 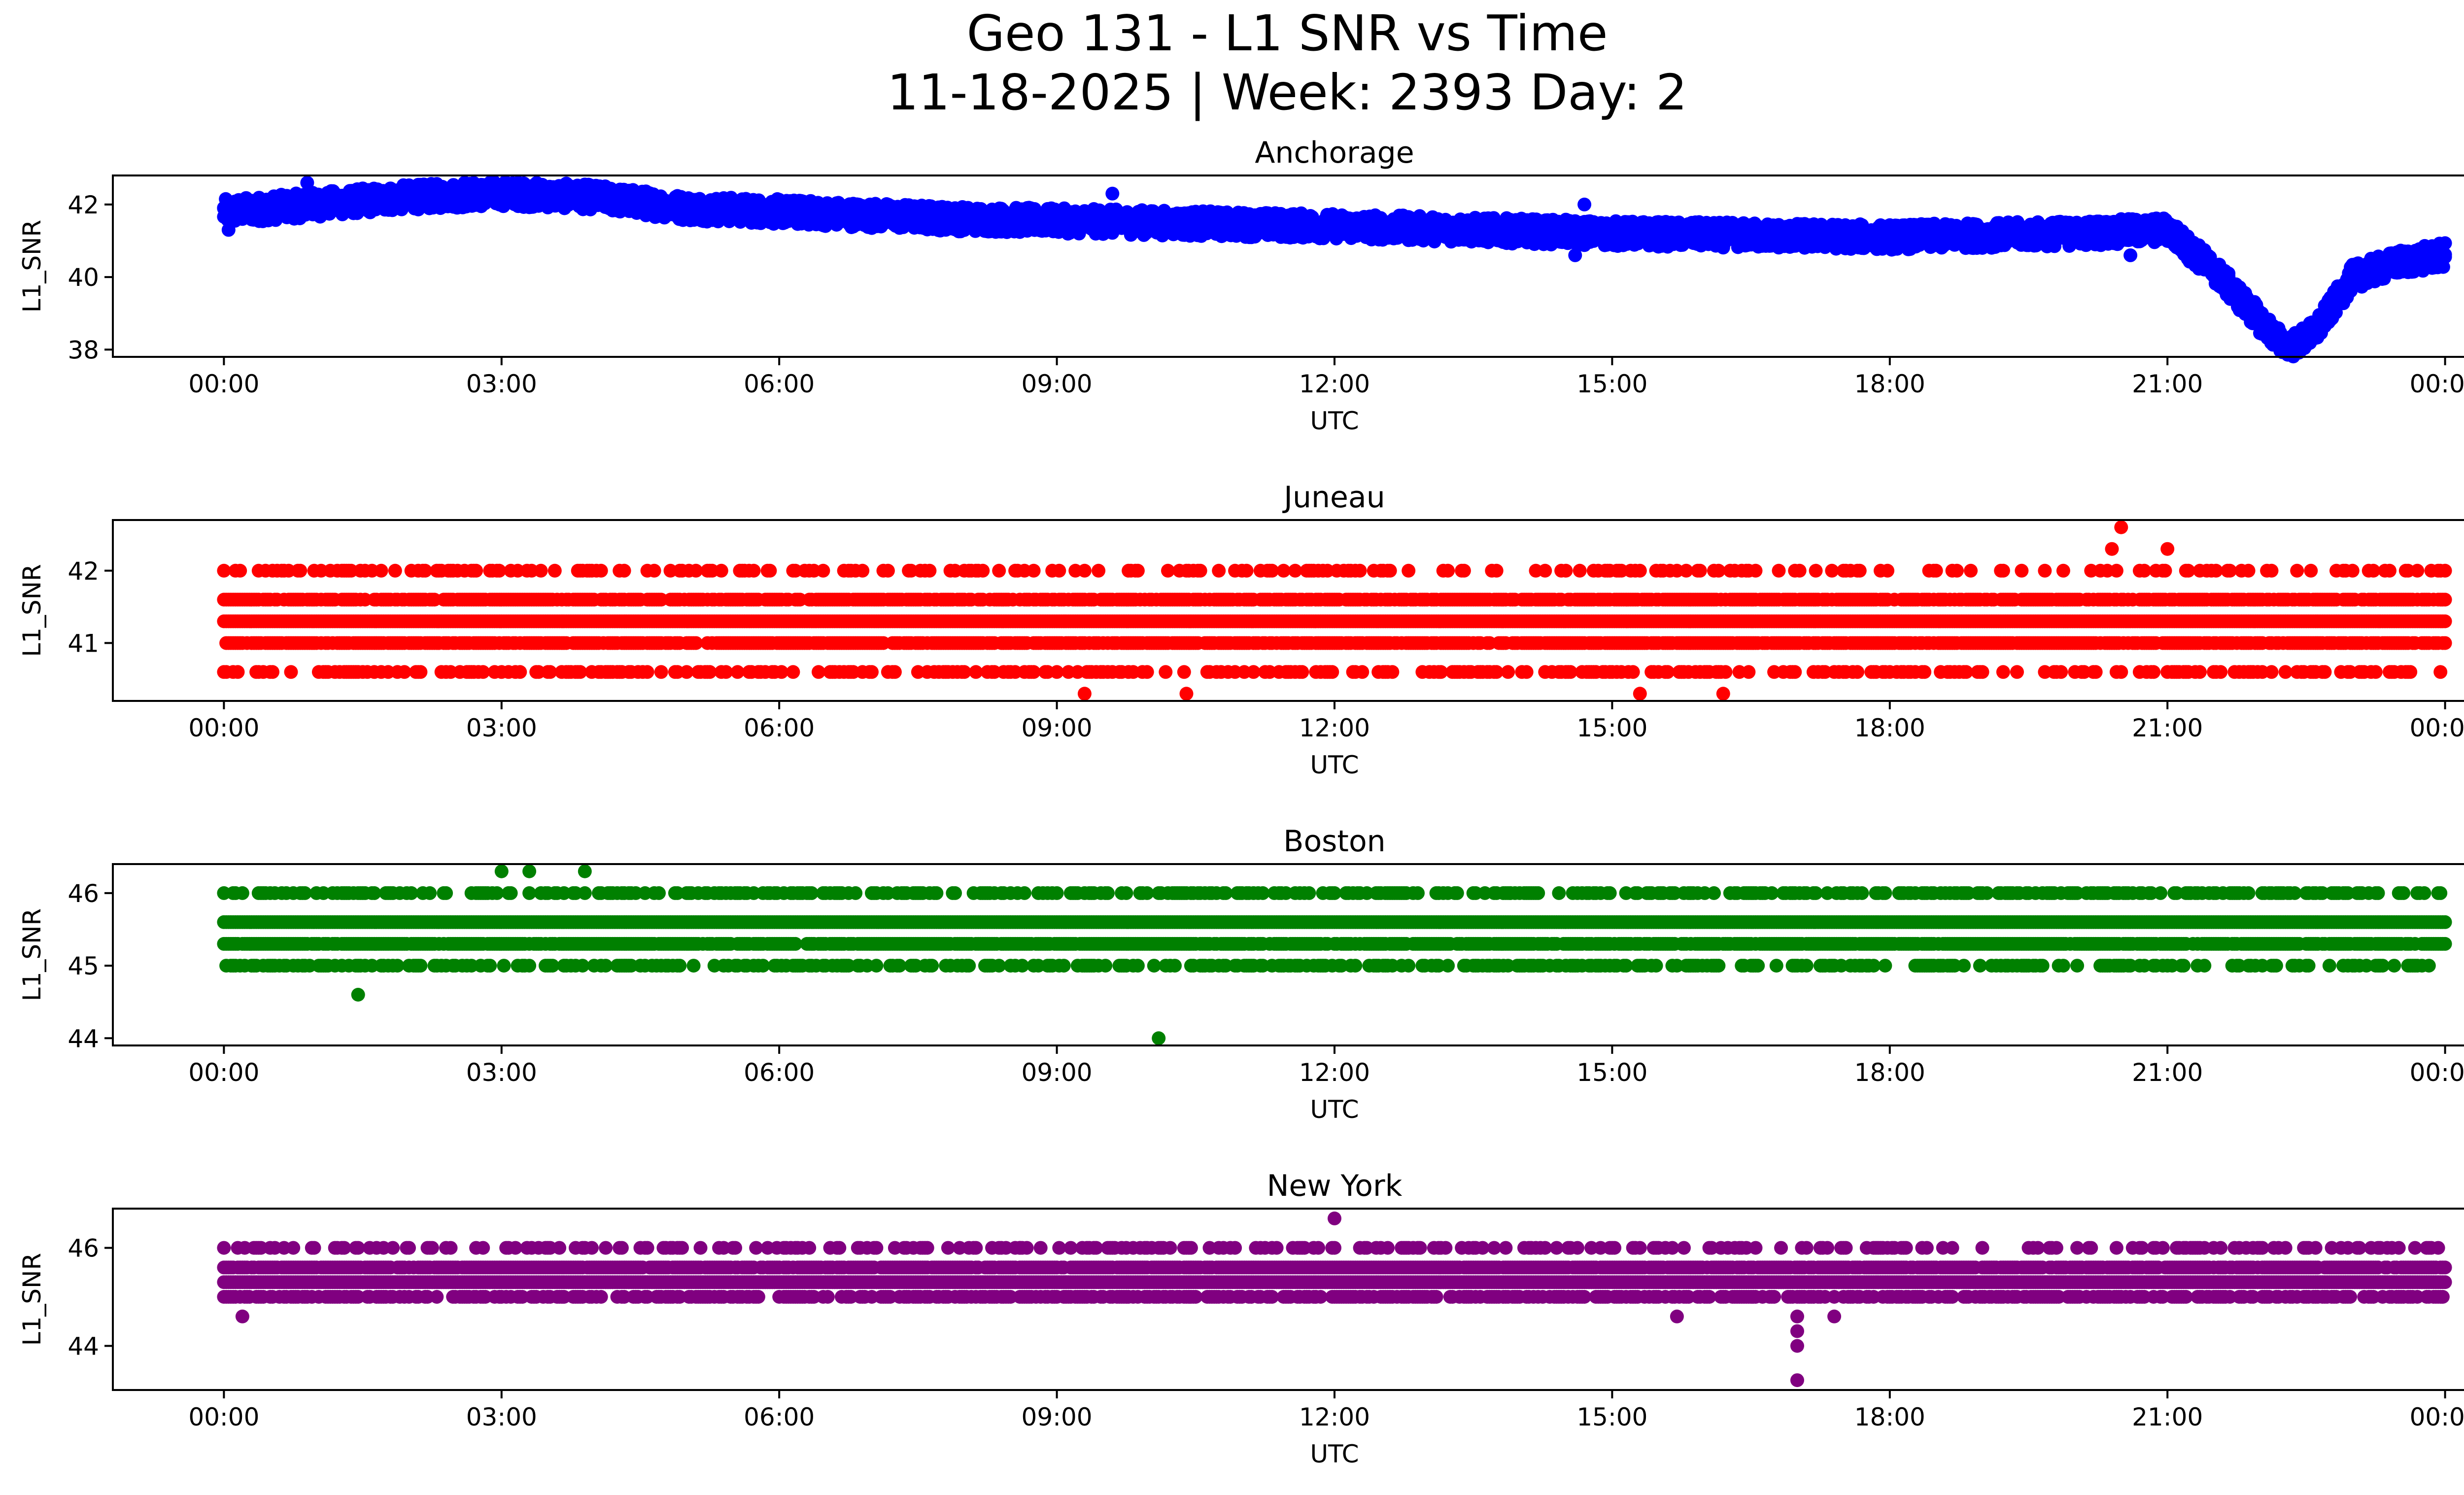 I want to click on x-tick-label: 18:00, so click(x=1889, y=384).